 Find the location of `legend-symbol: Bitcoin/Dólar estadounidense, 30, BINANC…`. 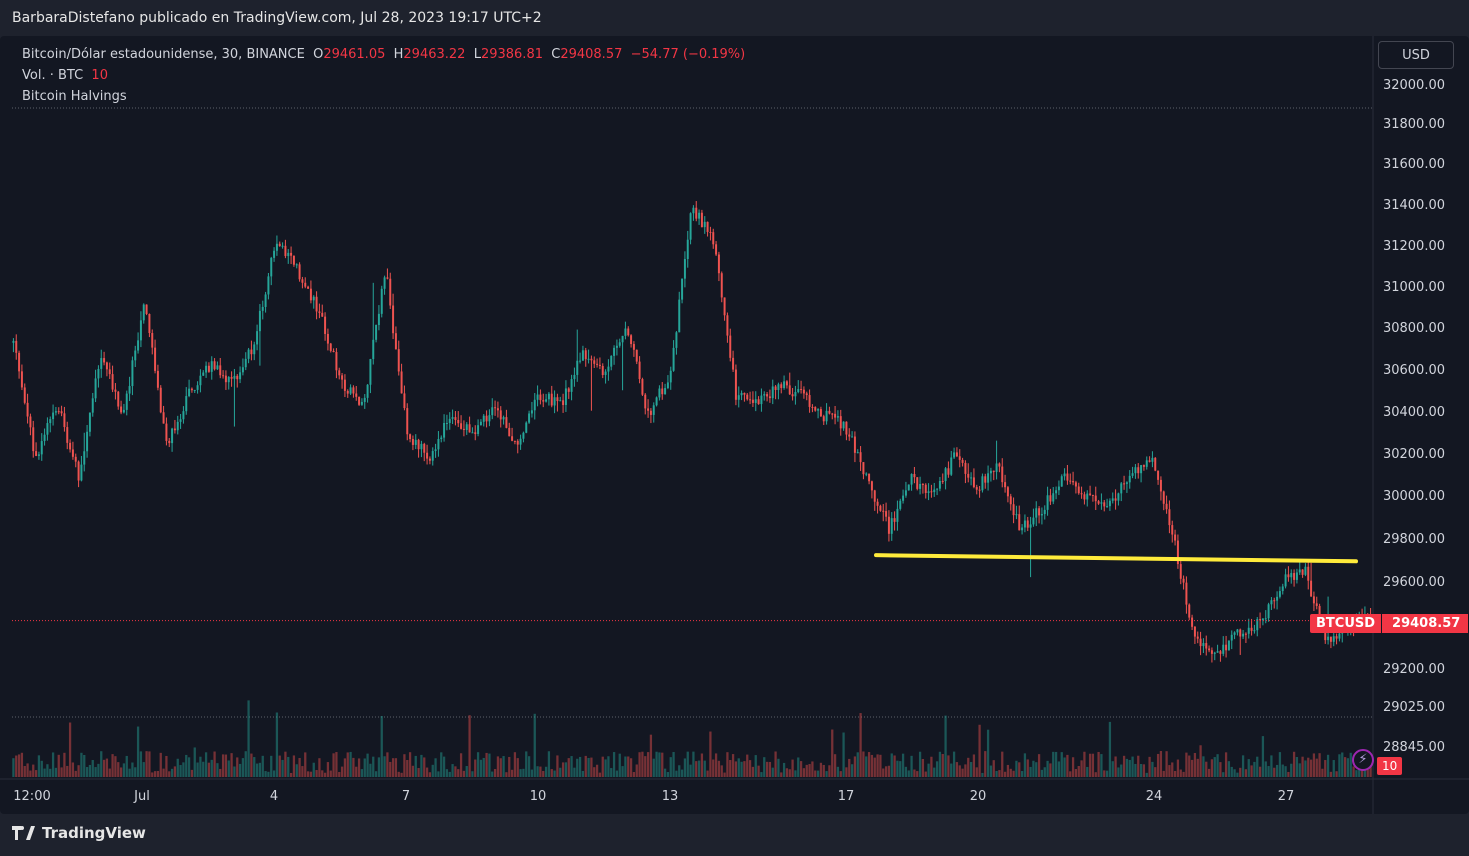

legend-symbol: Bitcoin/Dólar estadounidense, 30, BINANC… is located at coordinates (163, 54).